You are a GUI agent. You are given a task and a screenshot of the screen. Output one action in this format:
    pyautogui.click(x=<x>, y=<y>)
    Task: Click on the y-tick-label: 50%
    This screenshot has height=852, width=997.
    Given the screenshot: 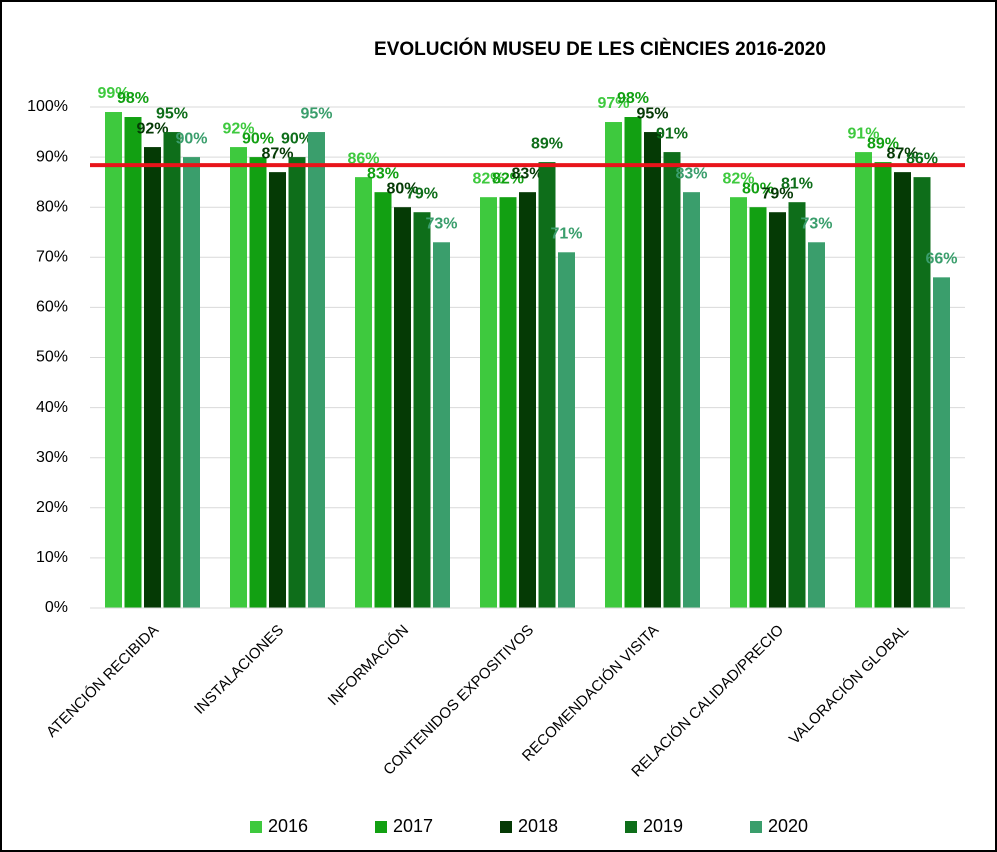 What is the action you would take?
    pyautogui.click(x=52, y=357)
    